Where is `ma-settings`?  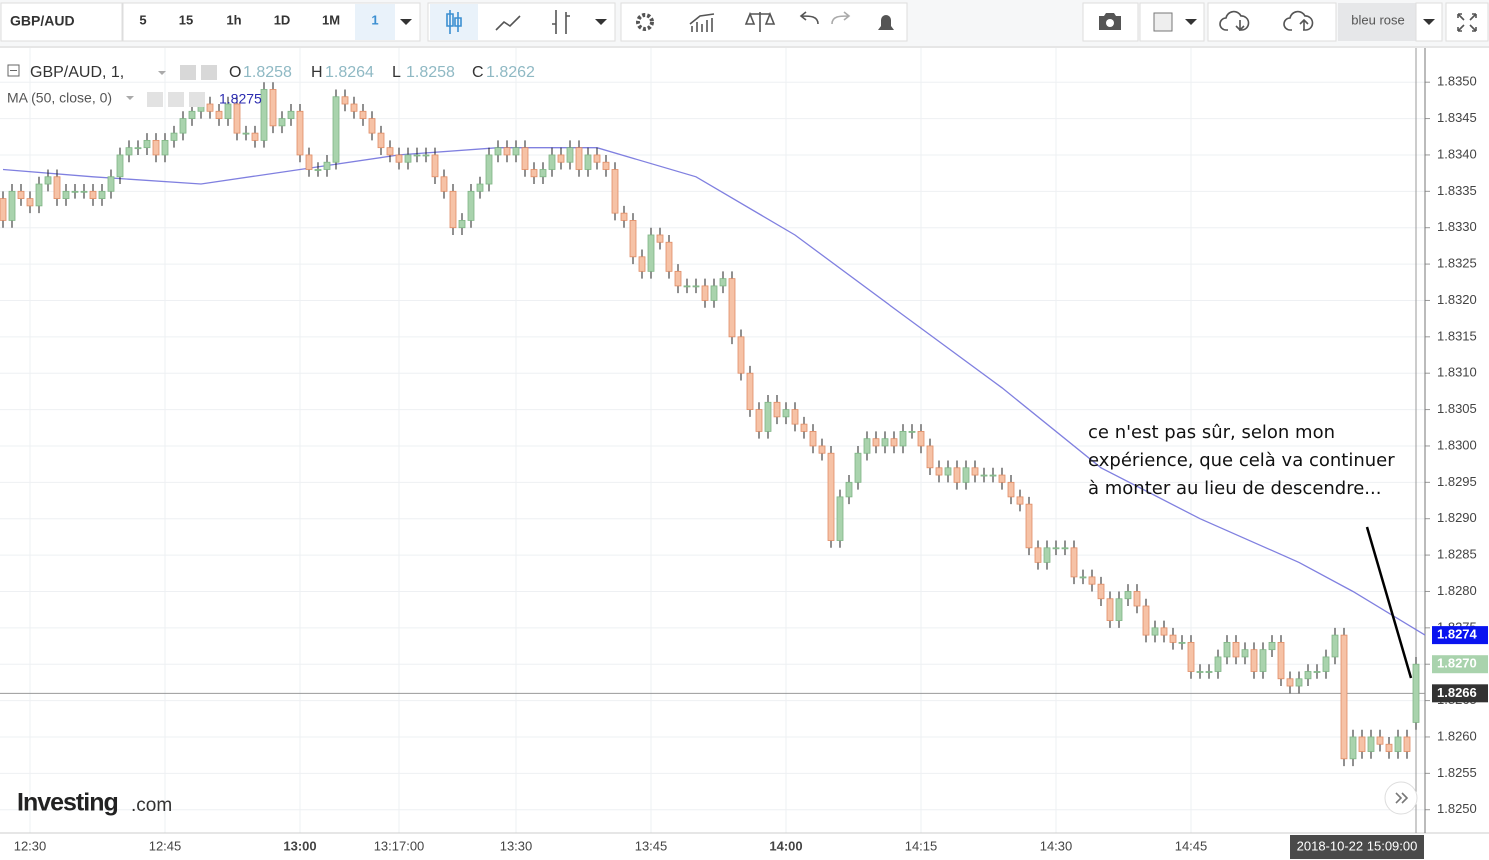 ma-settings is located at coordinates (176, 99).